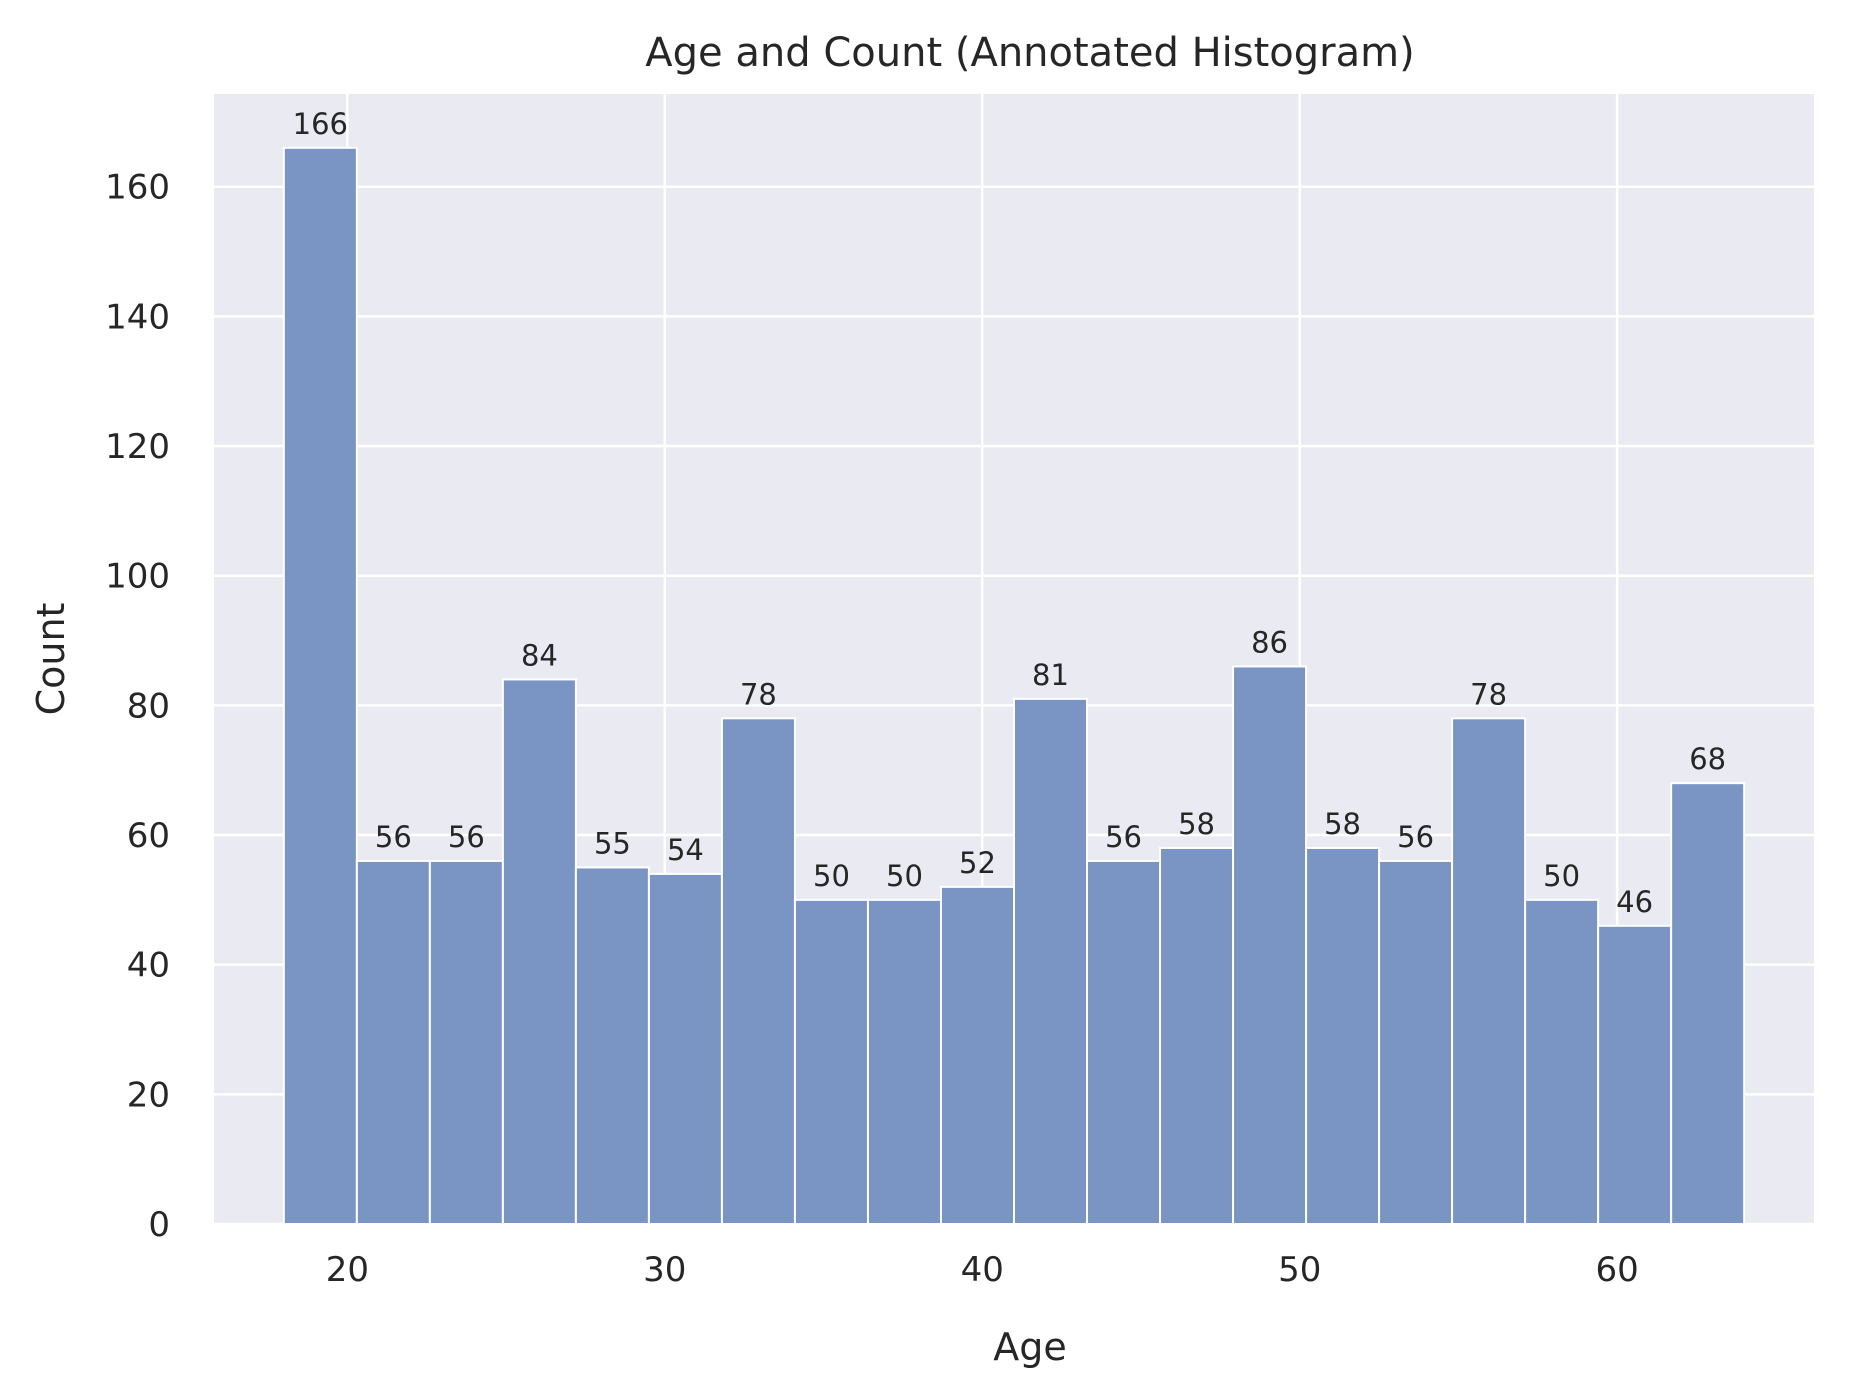 The image size is (1872, 1395). I want to click on bar-value-label: 54, so click(685, 850).